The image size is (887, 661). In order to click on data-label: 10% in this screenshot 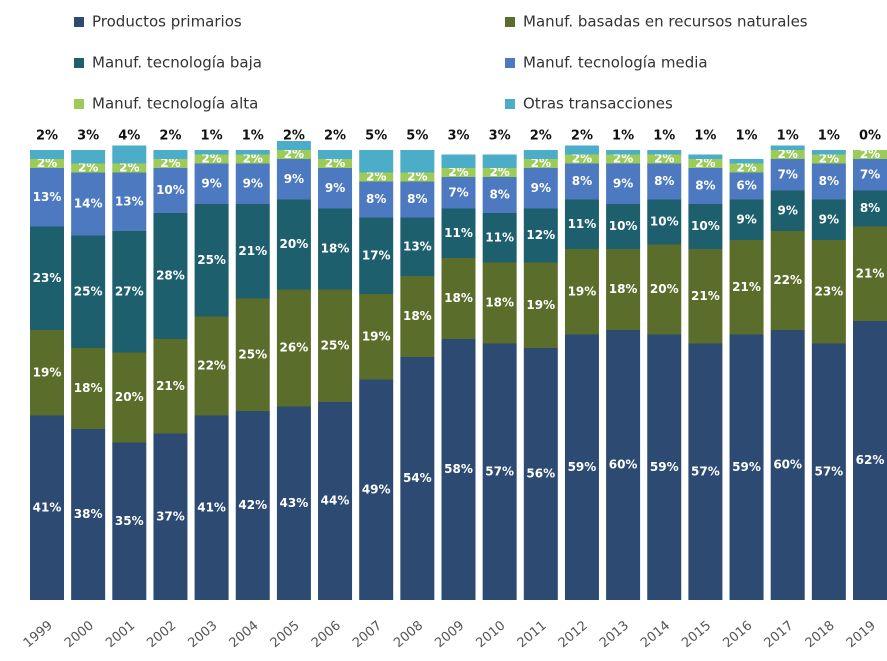, I will do `click(705, 226)`.